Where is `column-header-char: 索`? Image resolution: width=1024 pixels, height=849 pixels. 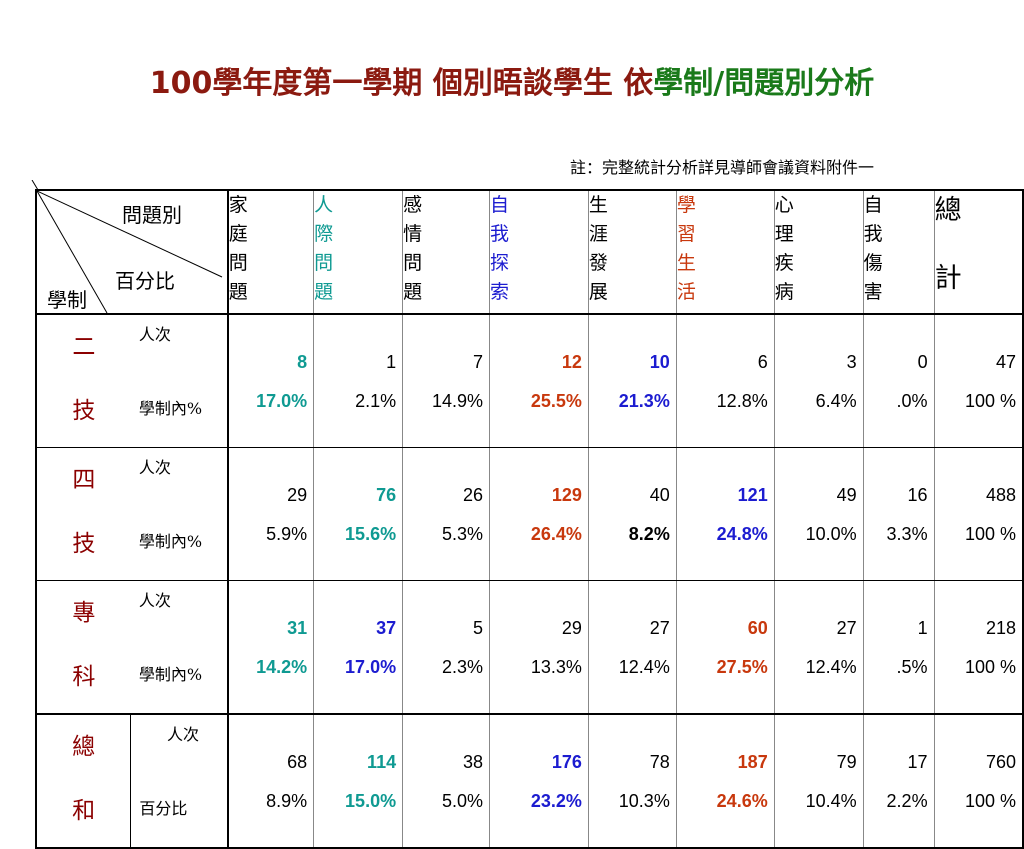
column-header-char: 索 is located at coordinates (500, 292).